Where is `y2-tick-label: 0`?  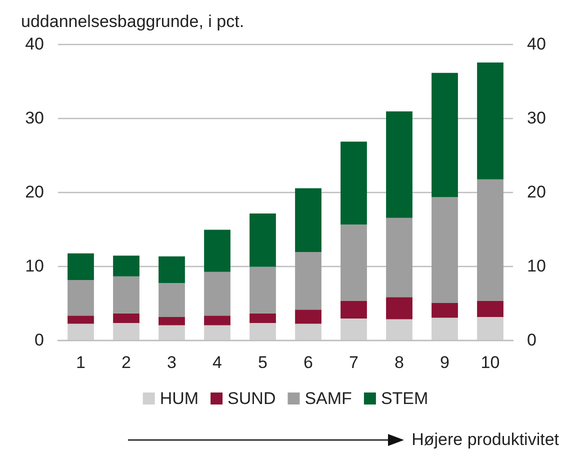 y2-tick-label: 0 is located at coordinates (531, 340).